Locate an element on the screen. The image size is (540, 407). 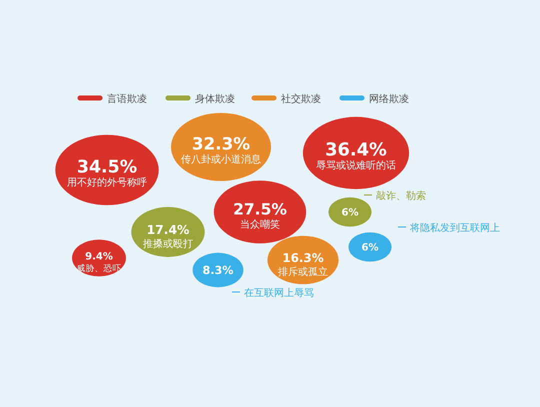
legend-label: 身体欺凌 is located at coordinates (215, 99).